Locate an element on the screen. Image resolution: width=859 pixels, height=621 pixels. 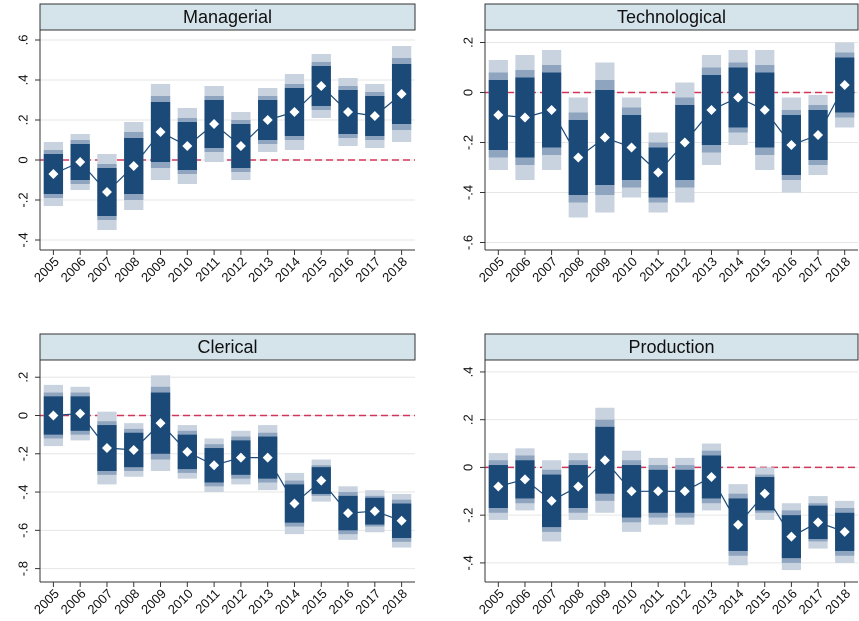
panel-title-box is located at coordinates (227, 347).